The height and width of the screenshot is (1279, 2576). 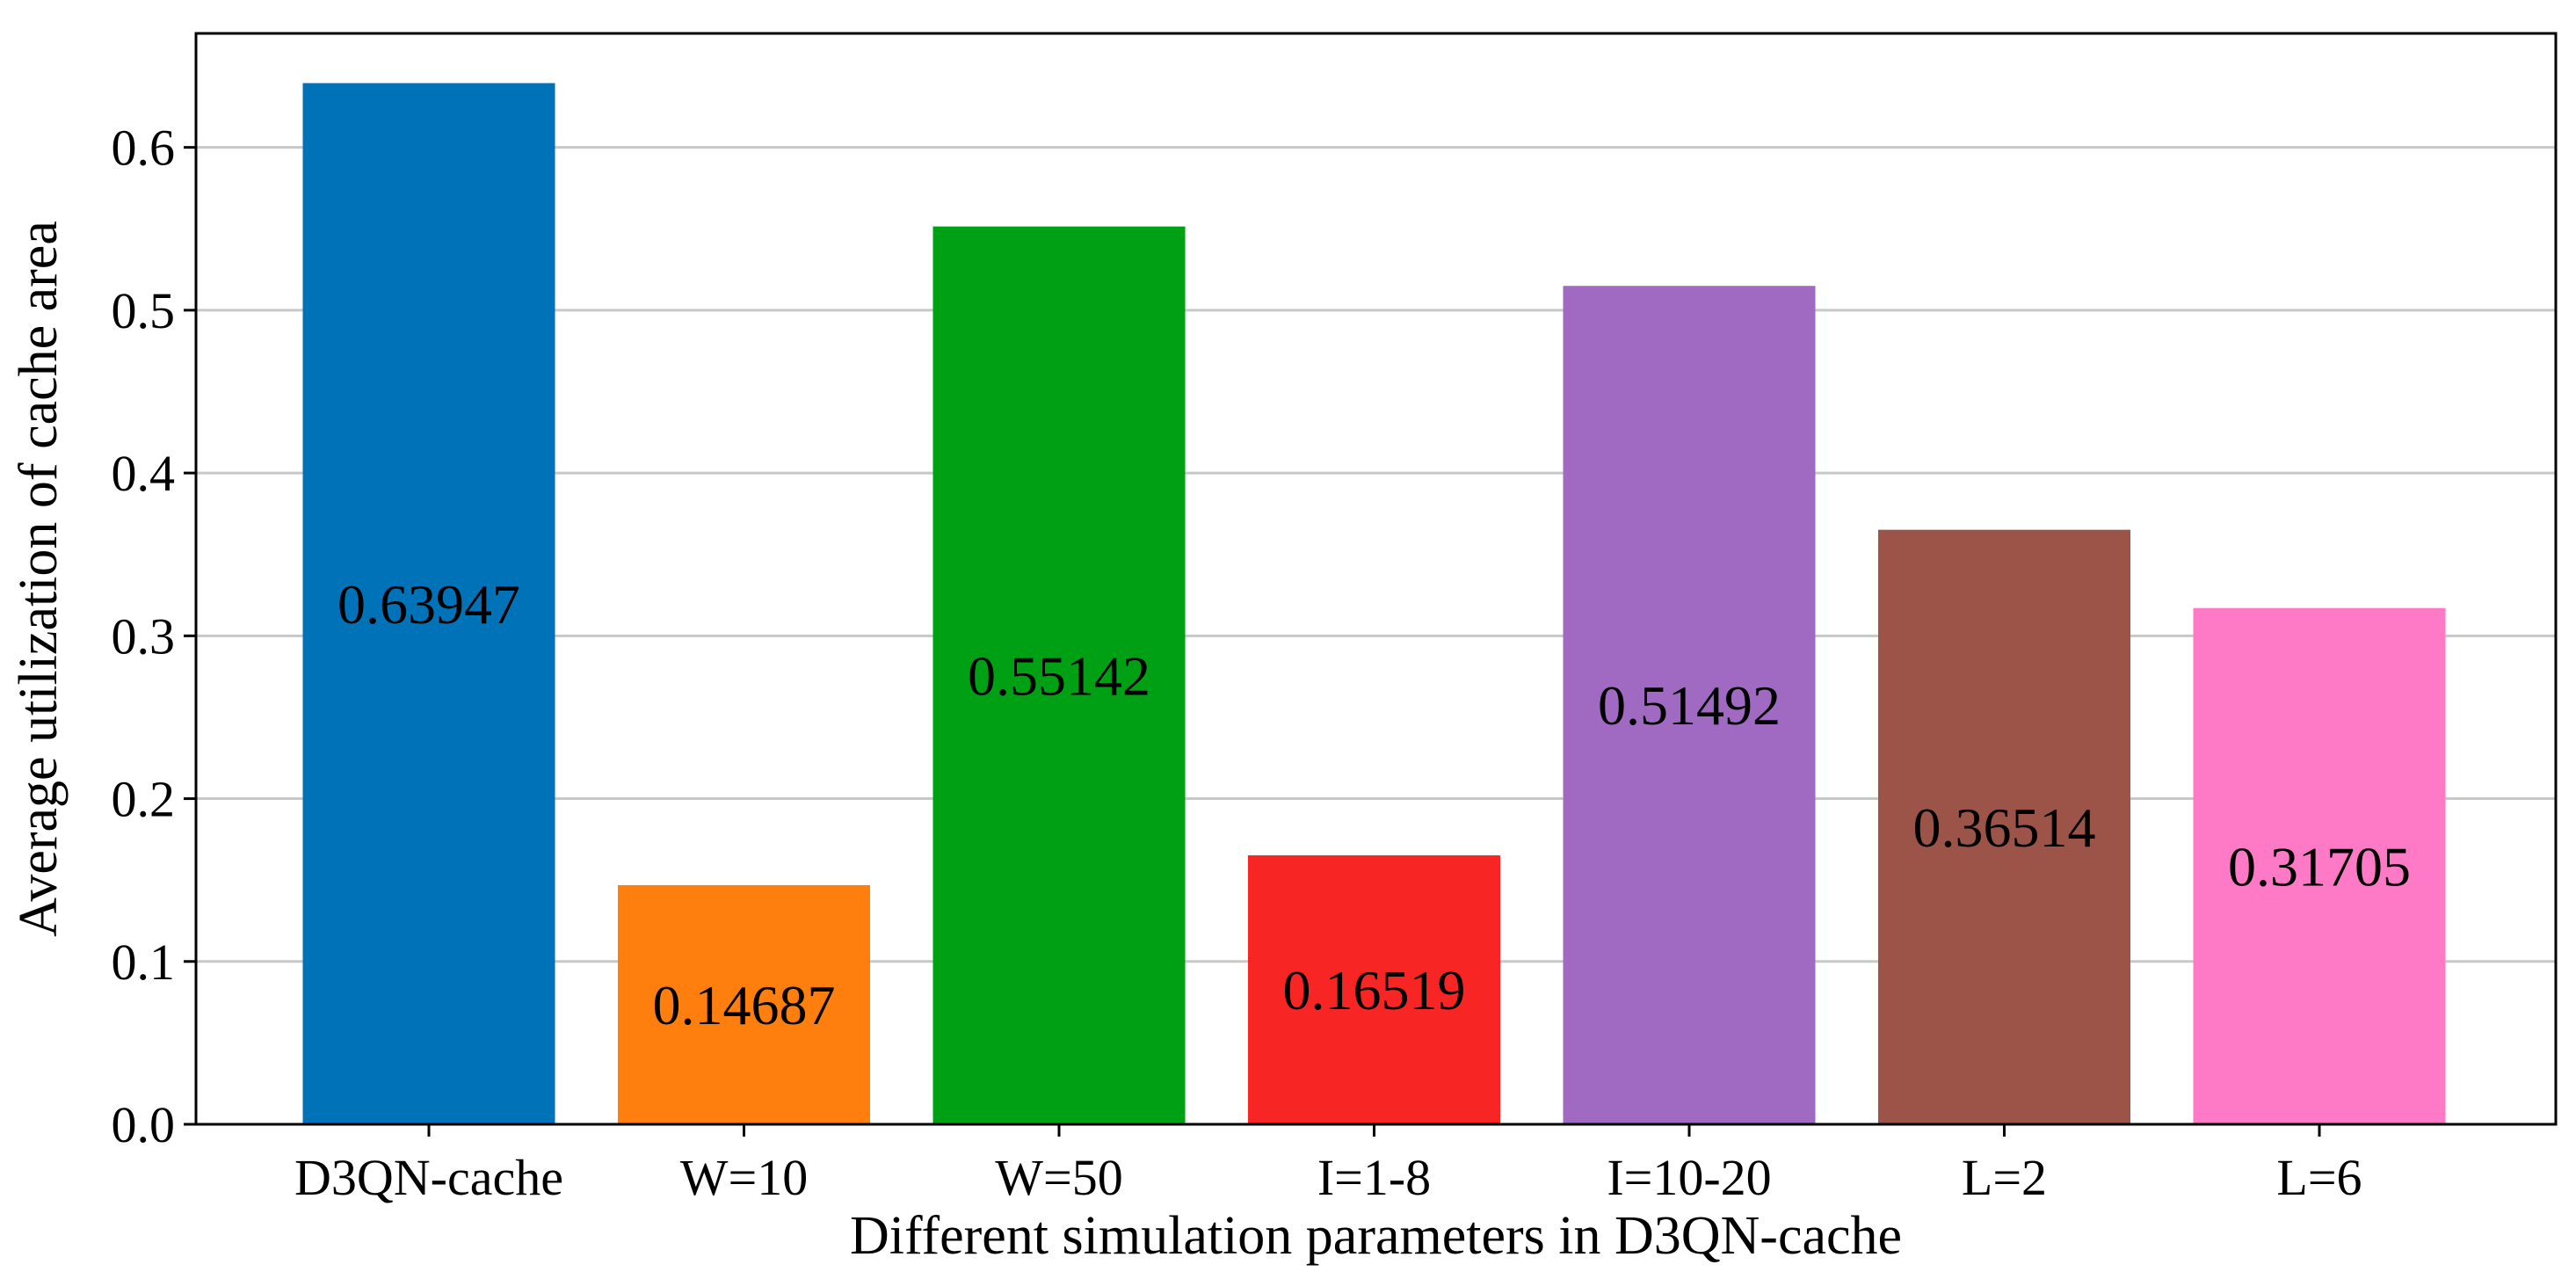 I want to click on bar-value-label: 0.51492, so click(x=1689, y=705).